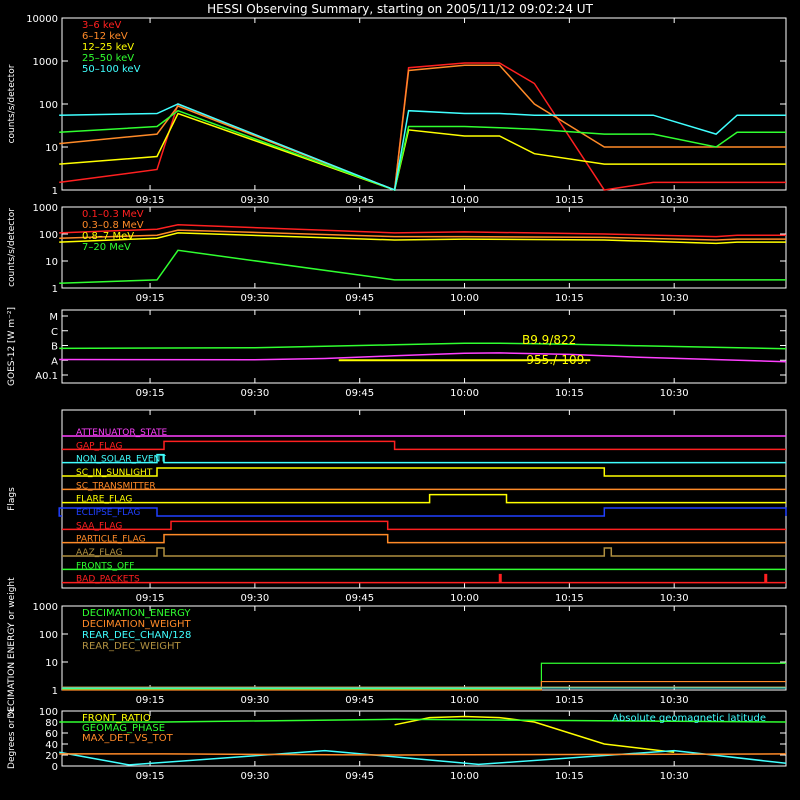 The height and width of the screenshot is (800, 800). I want to click on legend-entry: REAR_DEC_CHAN/128, so click(136, 635).